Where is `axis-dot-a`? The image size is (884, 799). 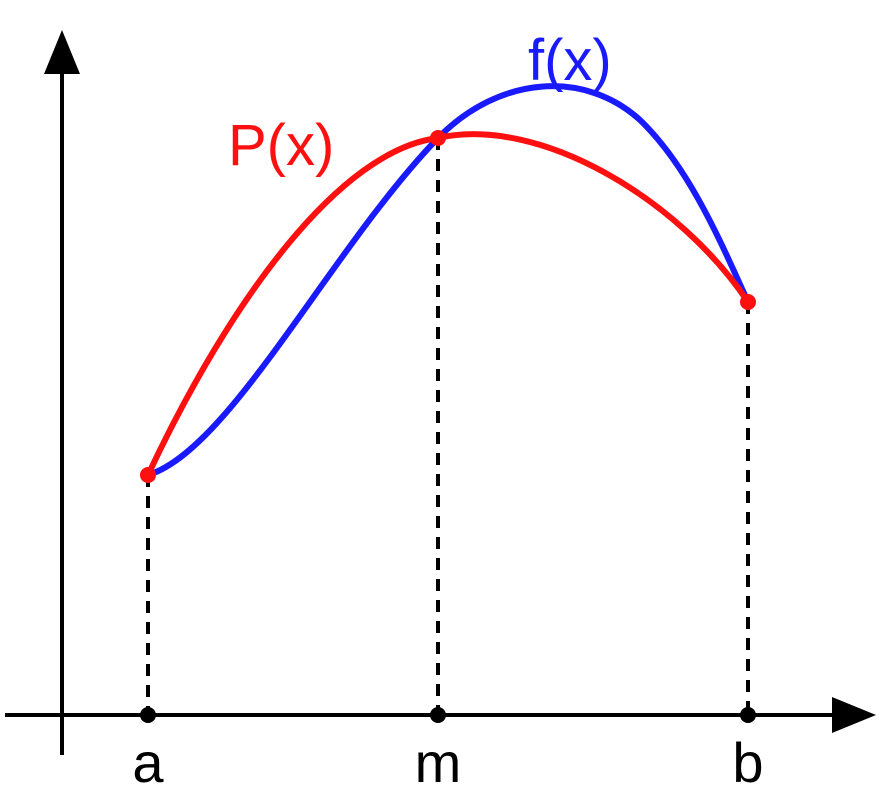
axis-dot-a is located at coordinates (148, 715).